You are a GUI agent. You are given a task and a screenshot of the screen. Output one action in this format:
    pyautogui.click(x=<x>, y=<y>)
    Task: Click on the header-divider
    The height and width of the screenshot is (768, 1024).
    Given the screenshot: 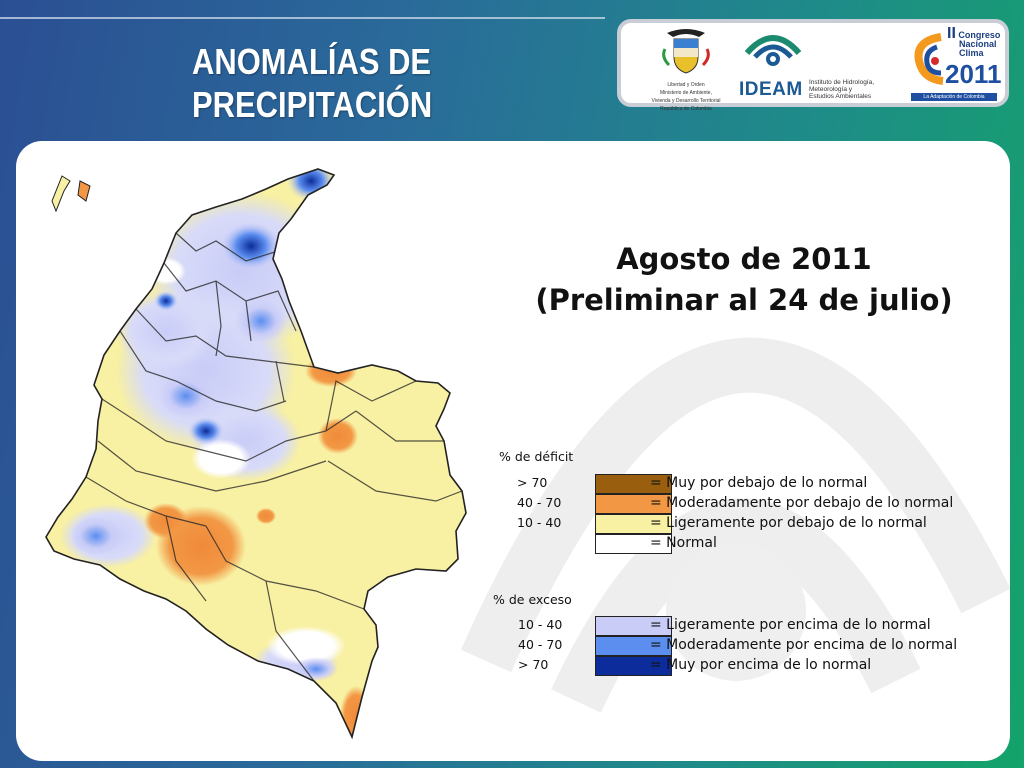 What is the action you would take?
    pyautogui.click(x=302, y=18)
    